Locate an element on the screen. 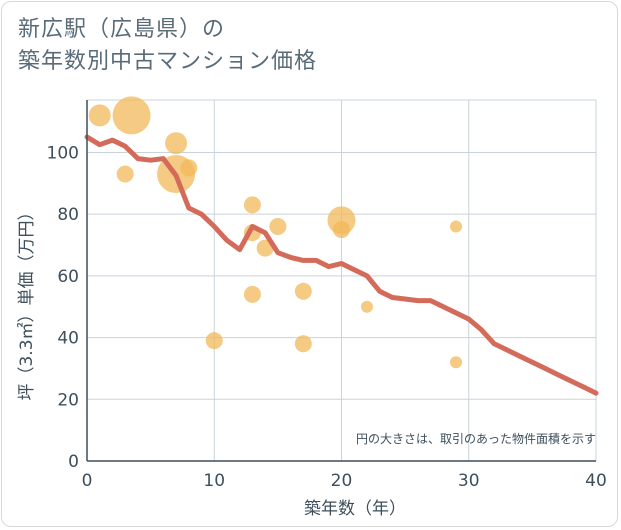 This screenshot has width=621, height=530. y-axis-title: 坪（3.3㎡）単価（万円） is located at coordinates (27, 301).